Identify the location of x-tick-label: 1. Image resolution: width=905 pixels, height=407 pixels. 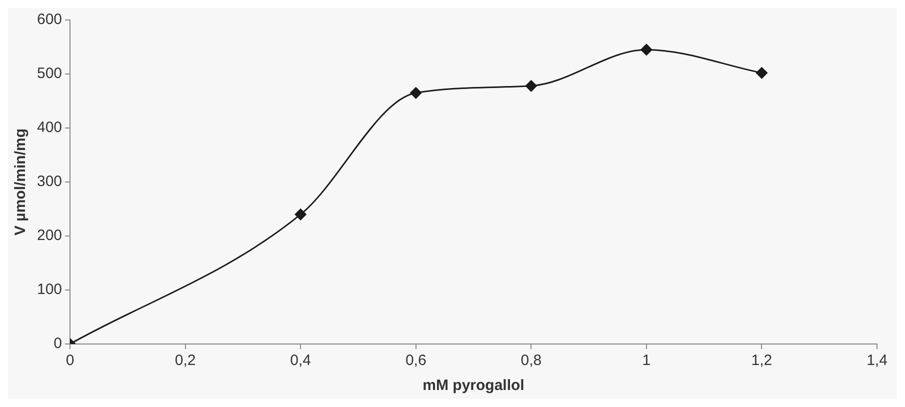
(646, 361).